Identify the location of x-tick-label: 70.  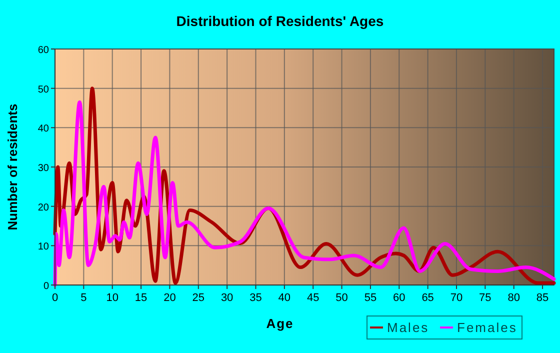
(456, 298).